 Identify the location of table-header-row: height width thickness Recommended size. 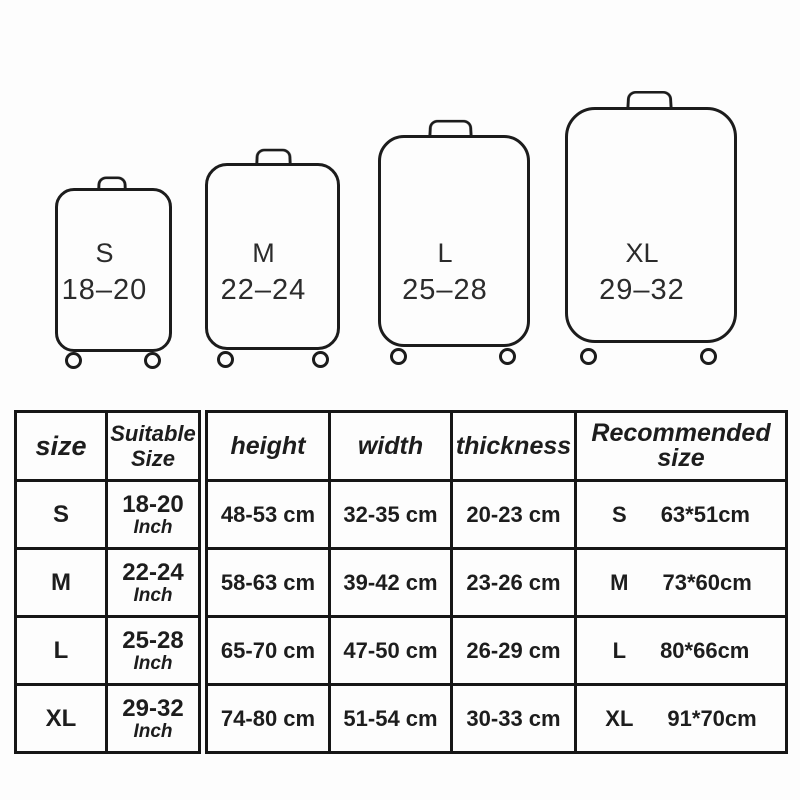
(496, 446).